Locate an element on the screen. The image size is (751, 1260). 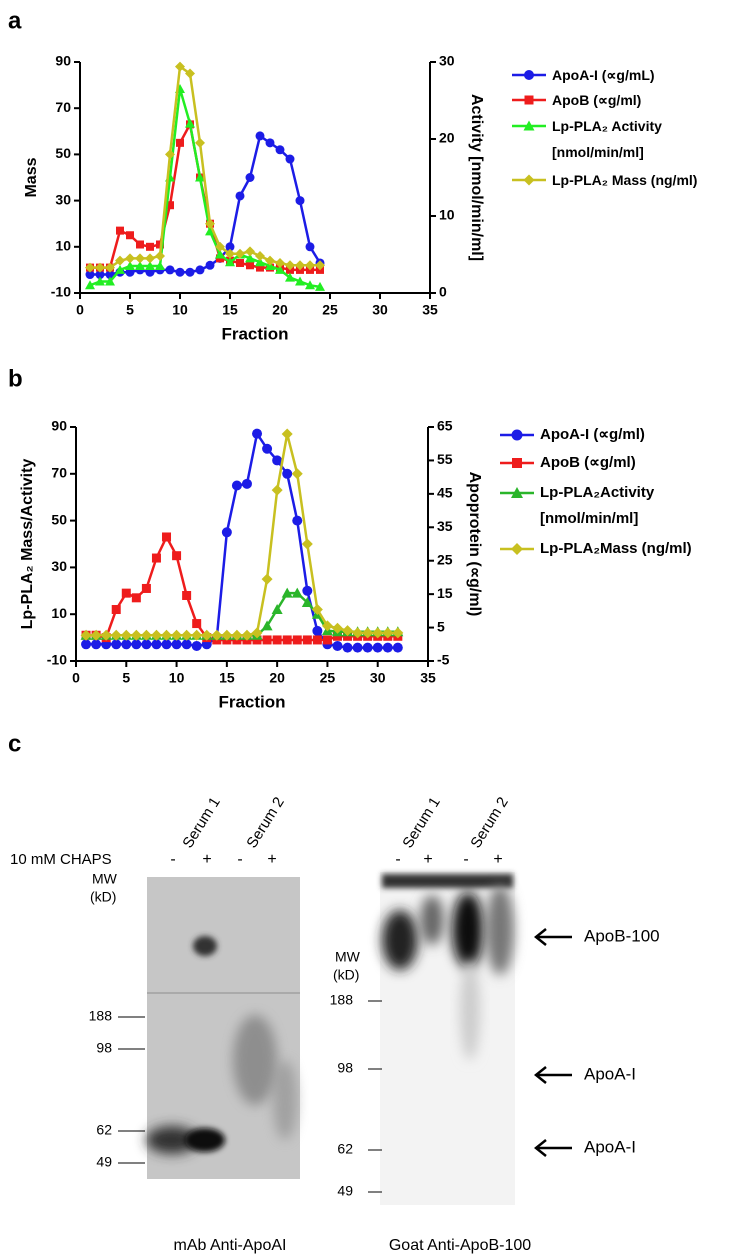
y-tick-label: 10 is located at coordinates (63, 246).